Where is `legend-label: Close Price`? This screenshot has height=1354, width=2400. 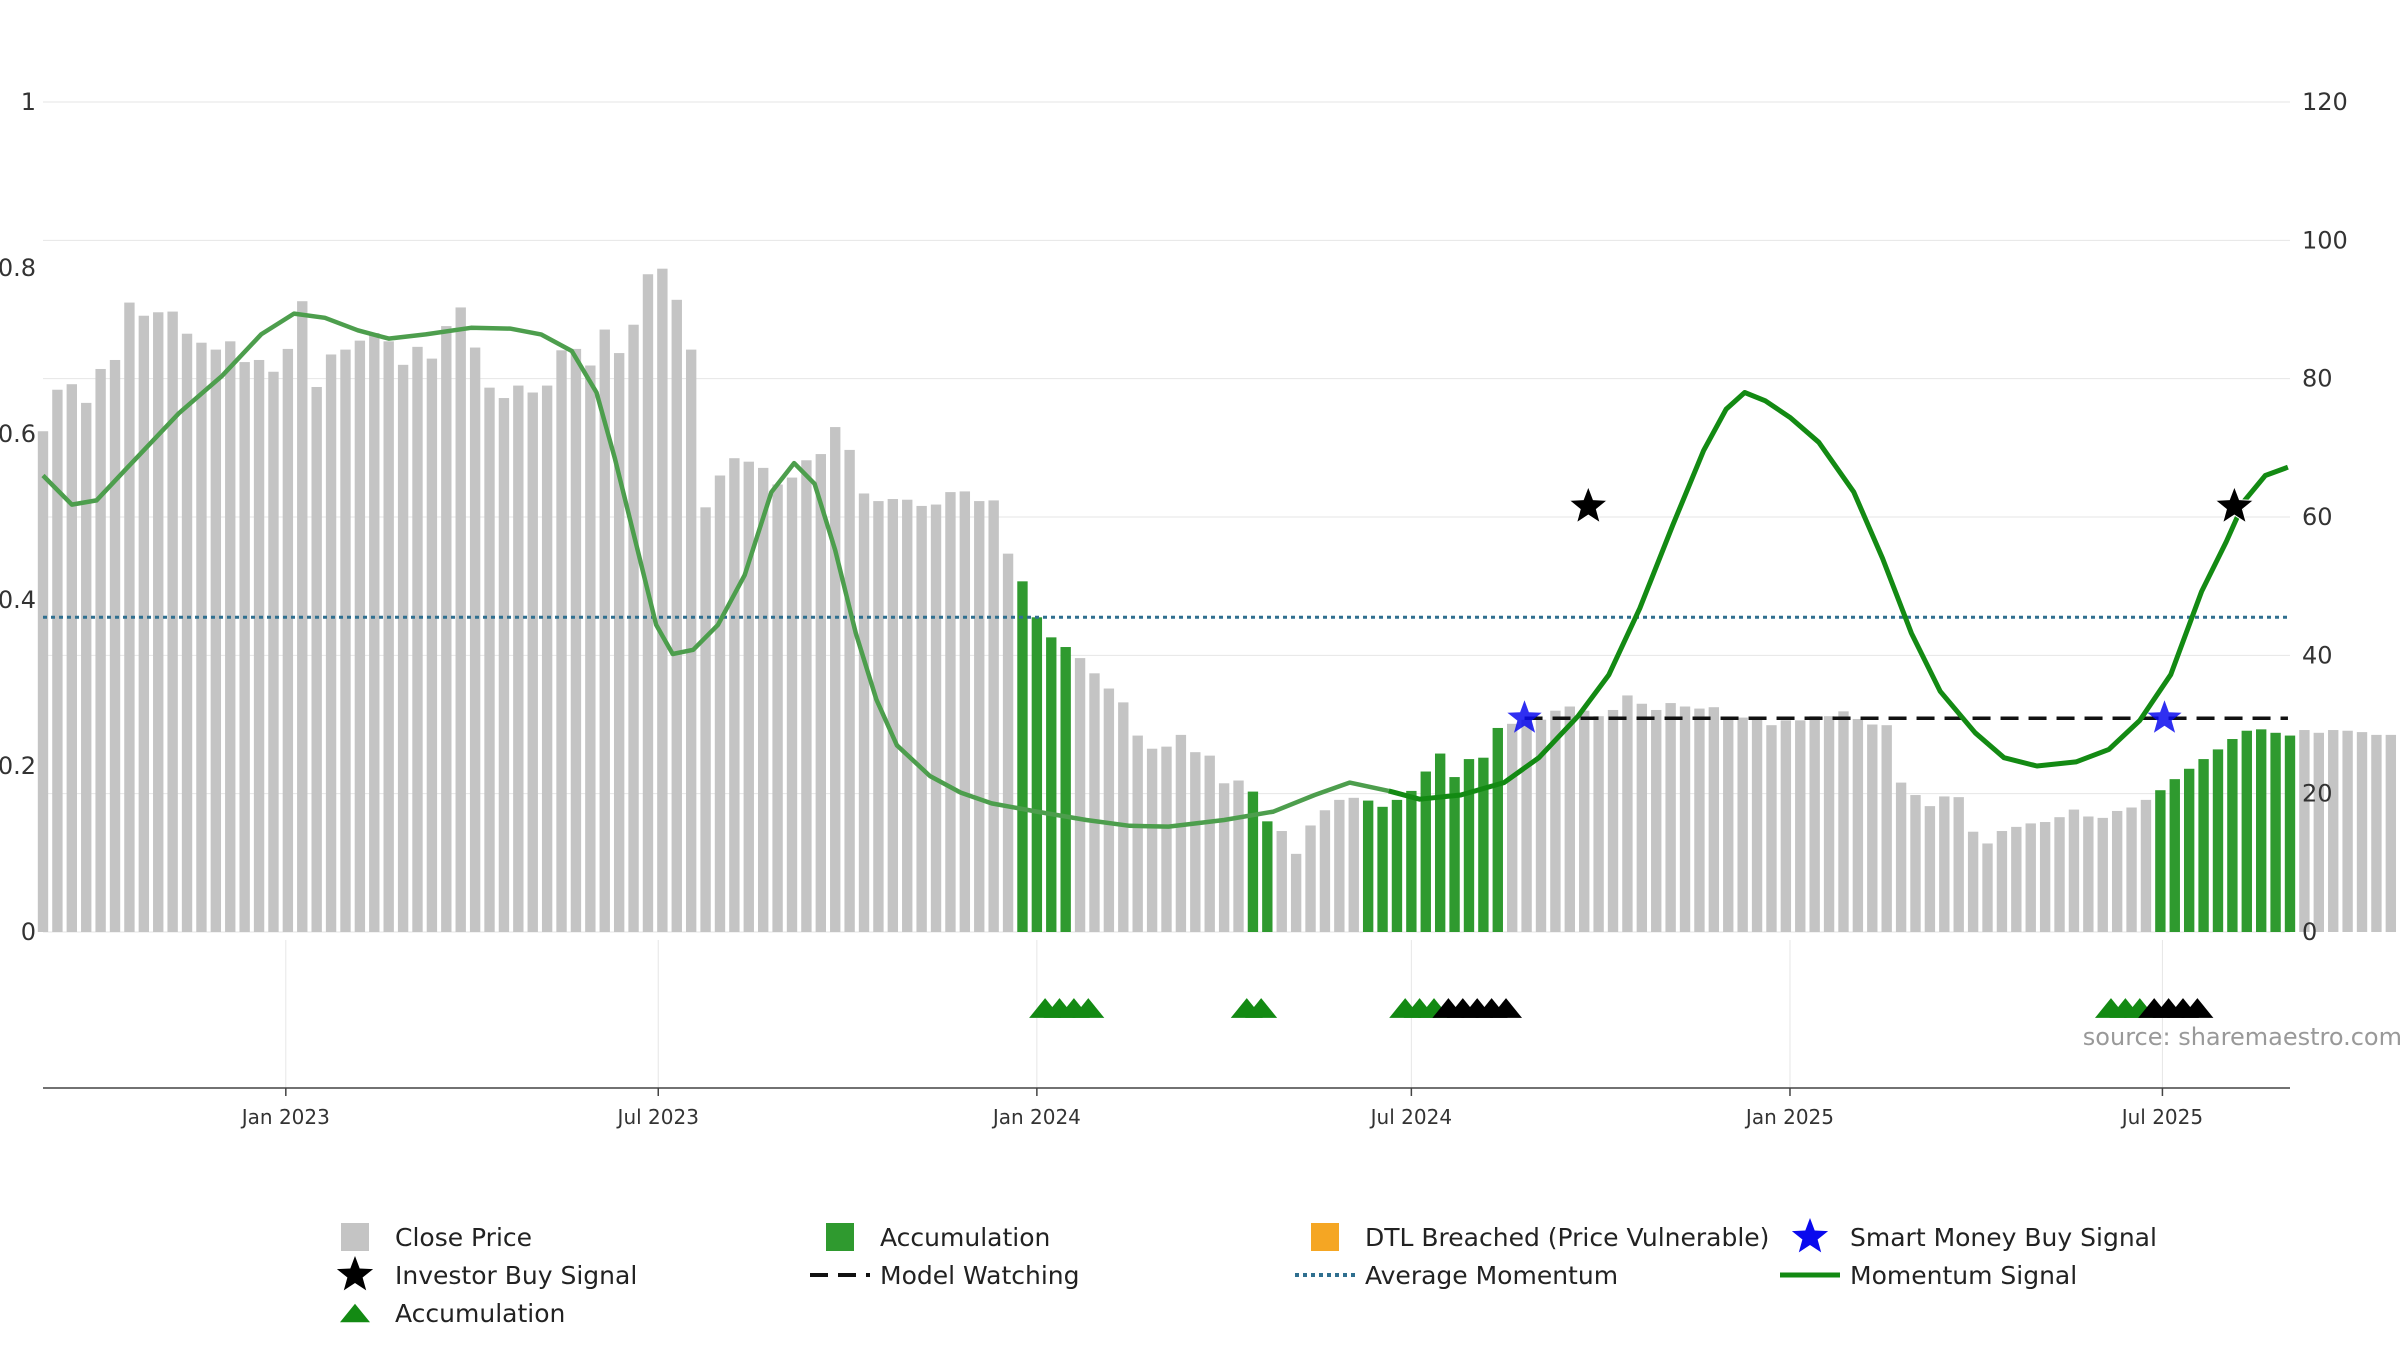 legend-label: Close Price is located at coordinates (463, 1237).